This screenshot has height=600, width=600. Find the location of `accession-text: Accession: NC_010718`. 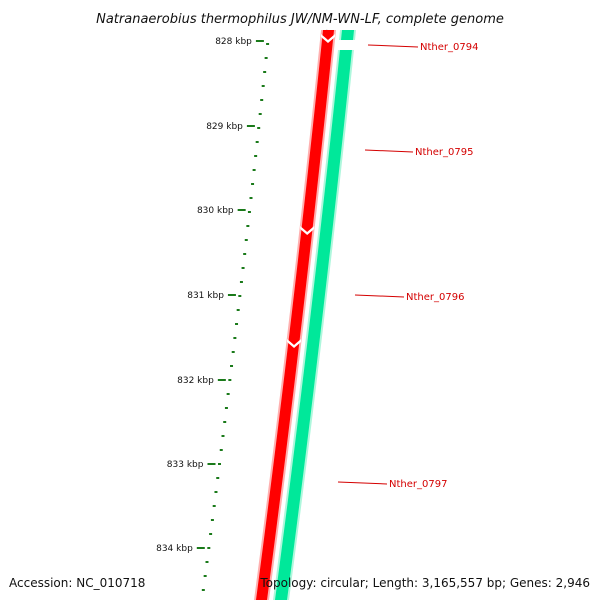

accession-text: Accession: NC_010718 is located at coordinates (77, 583).